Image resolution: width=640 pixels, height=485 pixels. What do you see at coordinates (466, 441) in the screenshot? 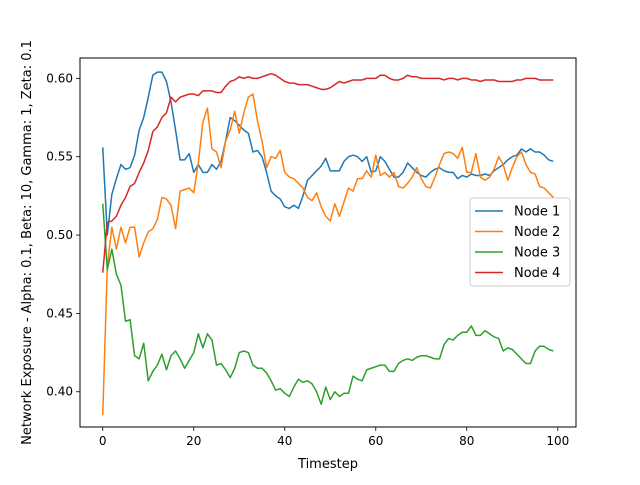
I see `x-tick-label: 80` at bounding box center [466, 441].